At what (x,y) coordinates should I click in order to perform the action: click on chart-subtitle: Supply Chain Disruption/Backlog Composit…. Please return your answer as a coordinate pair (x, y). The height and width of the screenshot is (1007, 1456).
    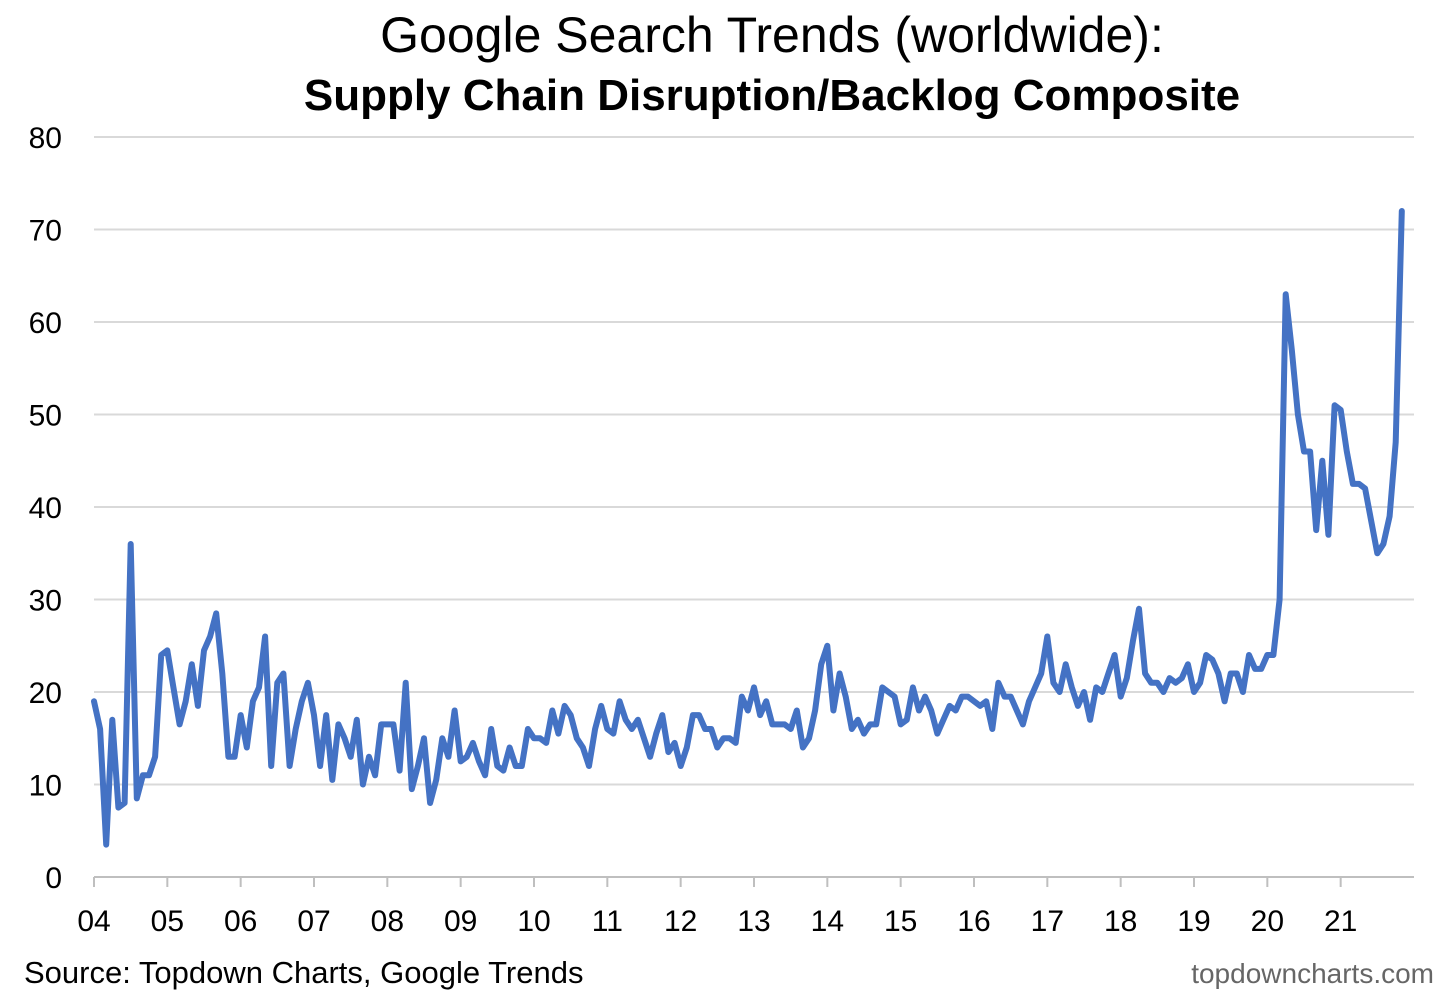
    Looking at the image, I should click on (772, 95).